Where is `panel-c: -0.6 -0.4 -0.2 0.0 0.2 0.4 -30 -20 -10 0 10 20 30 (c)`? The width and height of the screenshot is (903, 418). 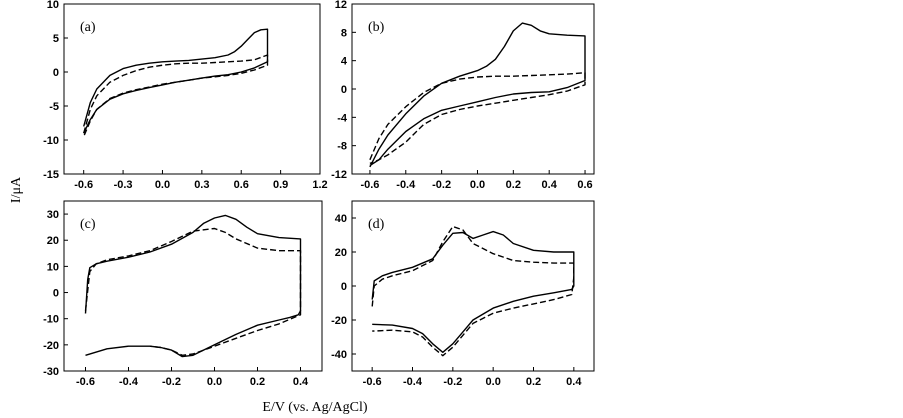 panel-c: -0.6 -0.4 -0.2 0.0 0.2 0.4 -30 -20 -10 0 10 20 30 (c) is located at coordinates (183, 294).